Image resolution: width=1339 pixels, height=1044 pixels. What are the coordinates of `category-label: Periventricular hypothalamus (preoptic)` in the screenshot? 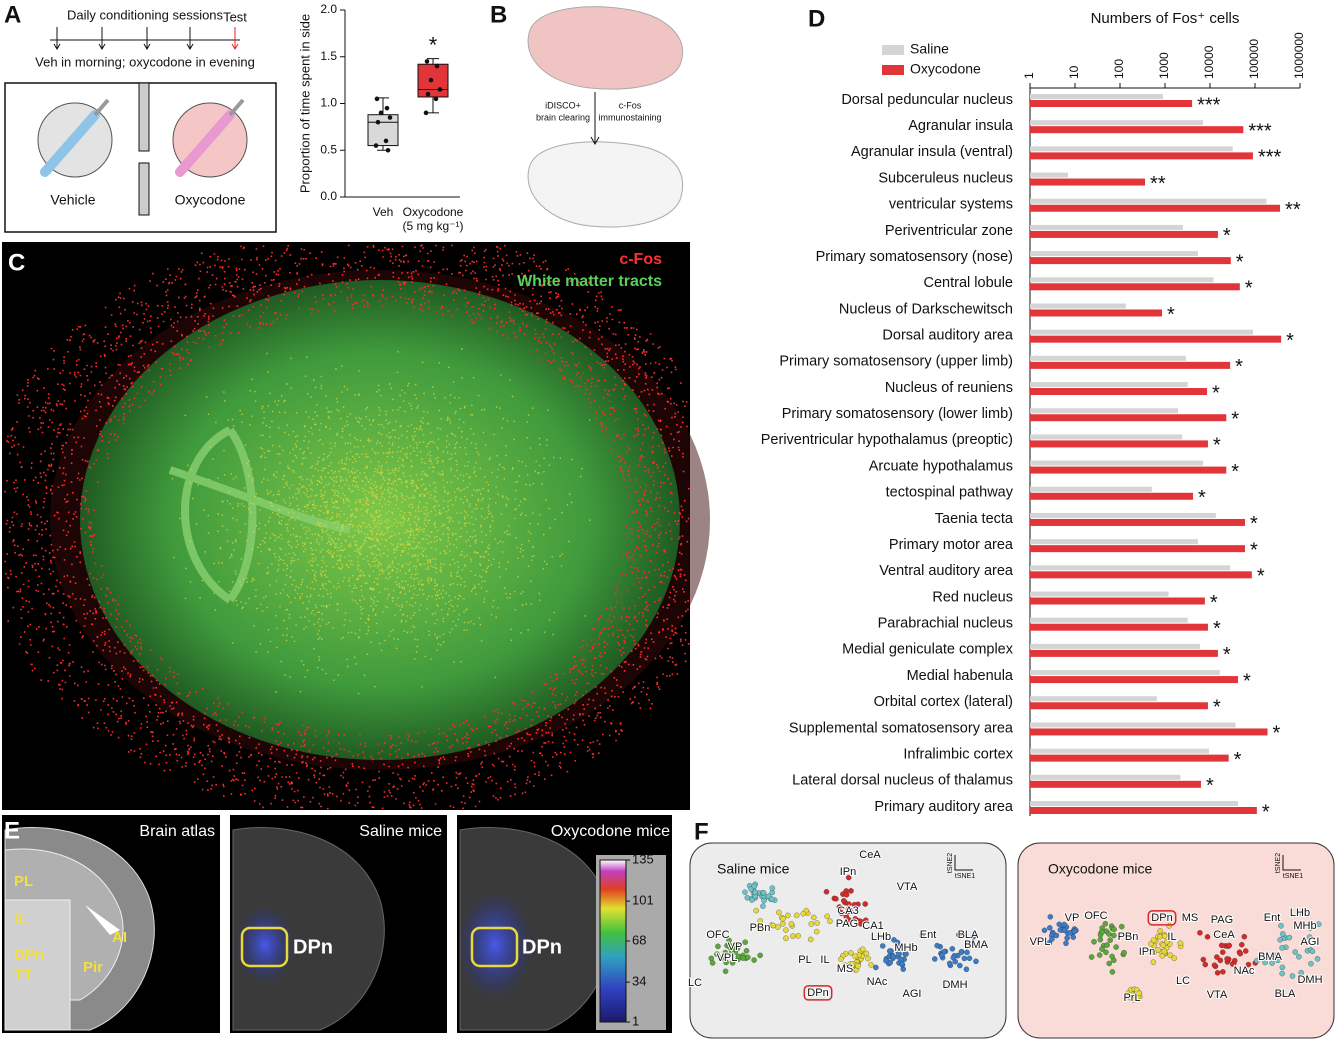 It's located at (887, 440).